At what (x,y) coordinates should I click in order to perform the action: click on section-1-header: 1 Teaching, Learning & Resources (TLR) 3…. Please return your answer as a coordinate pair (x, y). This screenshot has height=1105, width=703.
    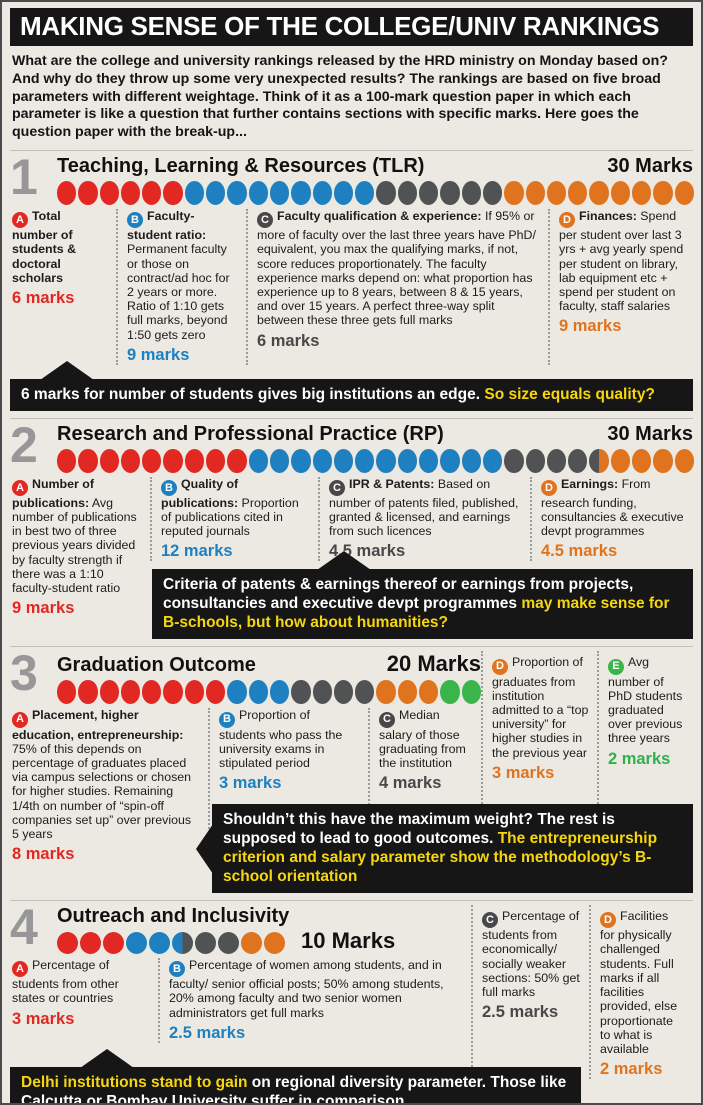
    Looking at the image, I should click on (352, 176).